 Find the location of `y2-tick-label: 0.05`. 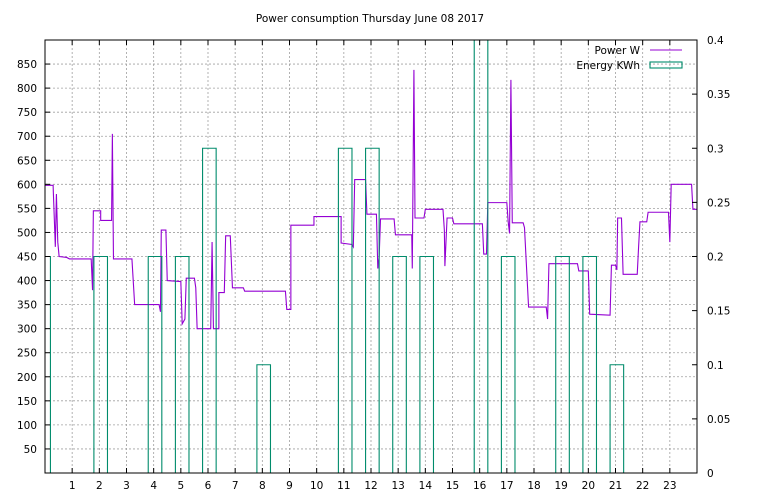

y2-tick-label: 0.05 is located at coordinates (718, 420).